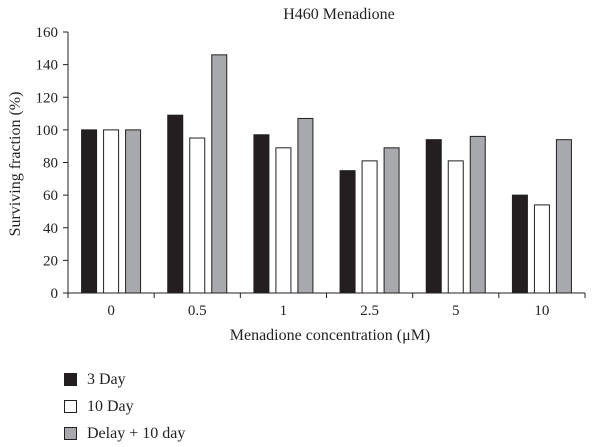 This screenshot has width=600, height=447. I want to click on y-tick-label: 160, so click(47, 33).